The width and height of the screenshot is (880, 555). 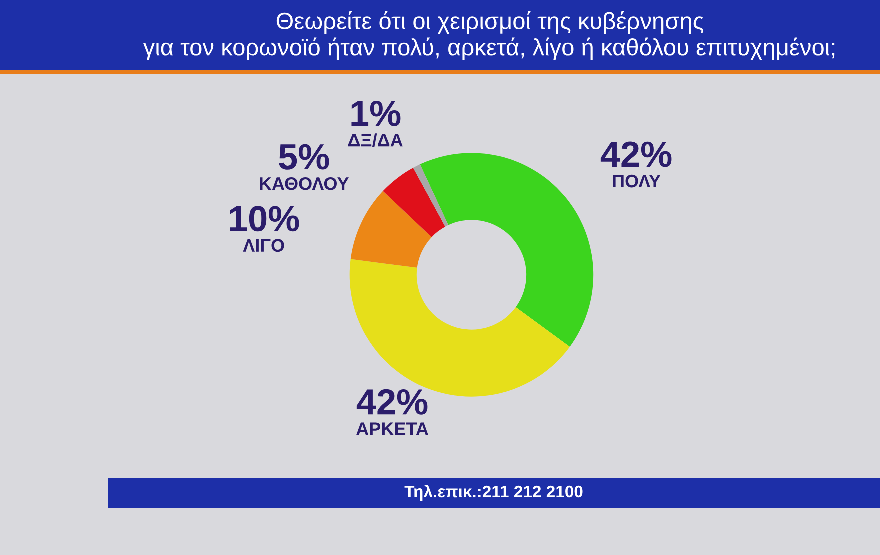 I want to click on slice-label: ΔΞ/ΔΑ, so click(x=375, y=141).